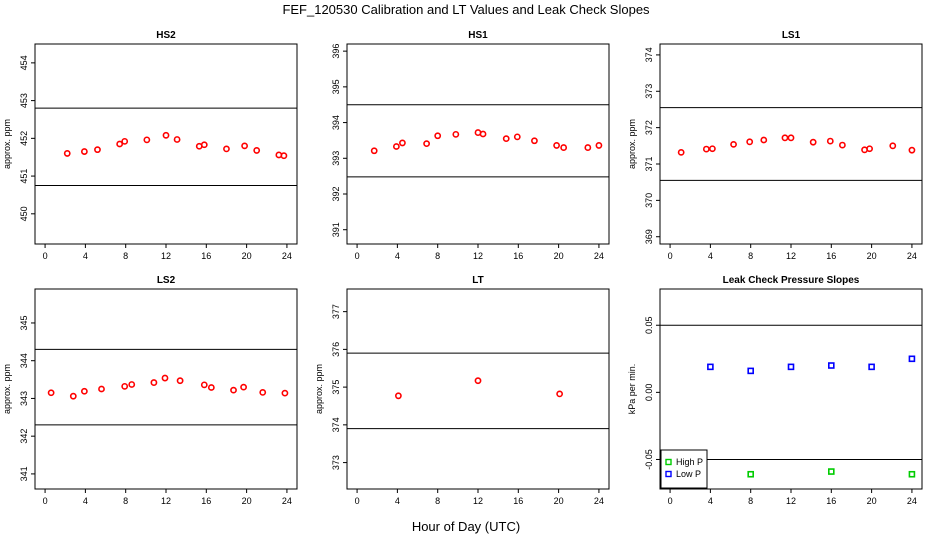  What do you see at coordinates (24, 398) in the screenshot?
I see `y-tick-label: 343` at bounding box center [24, 398].